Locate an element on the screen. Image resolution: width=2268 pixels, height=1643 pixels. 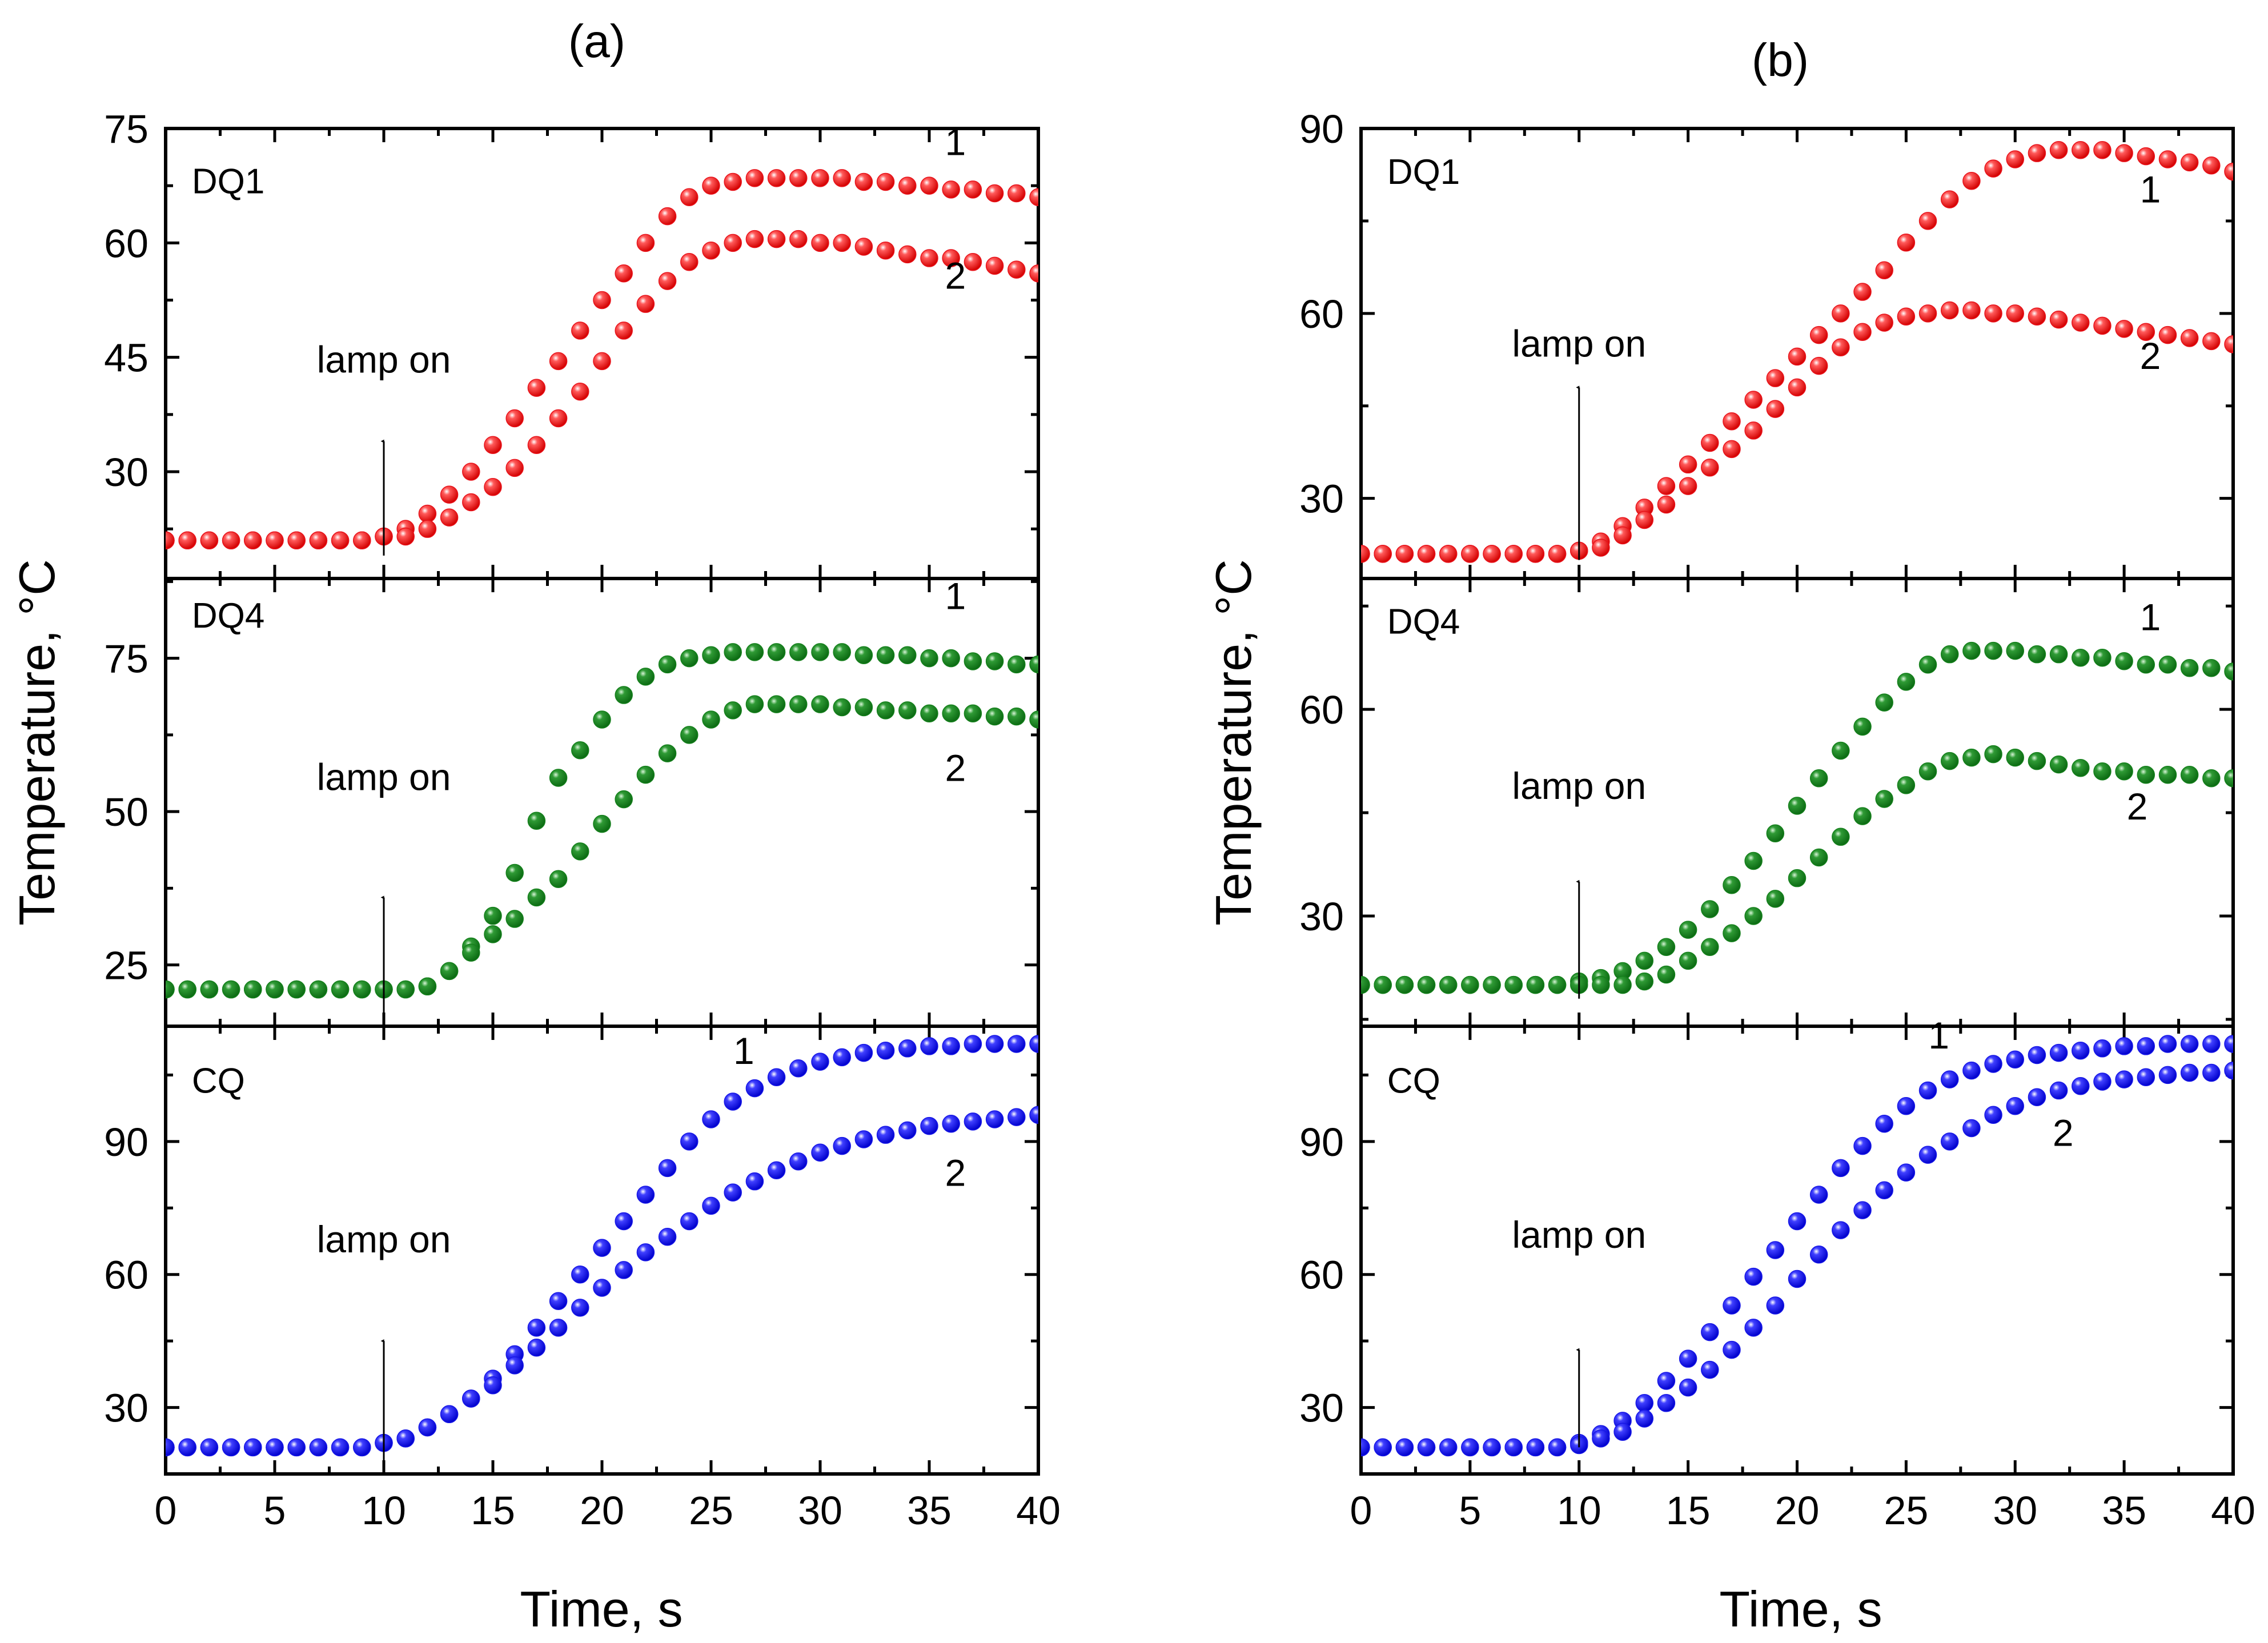
figure-a-cq-x-tick-label: 15 is located at coordinates (493, 1510).